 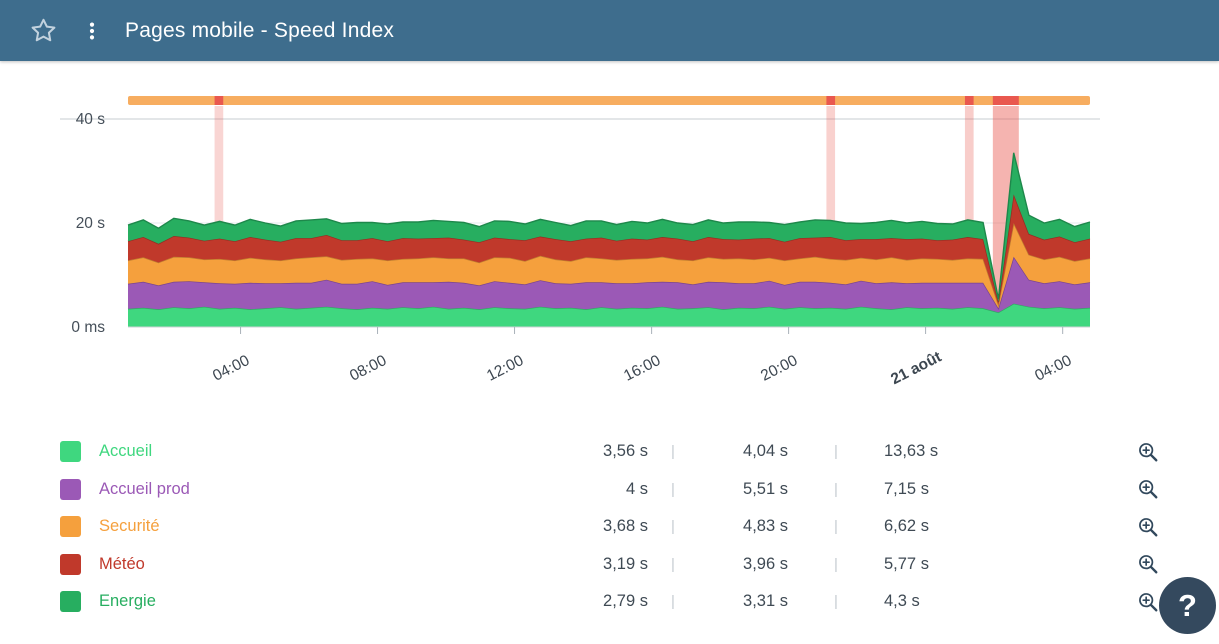 What do you see at coordinates (765, 526) in the screenshot?
I see `series-value-2: 4,83 s` at bounding box center [765, 526].